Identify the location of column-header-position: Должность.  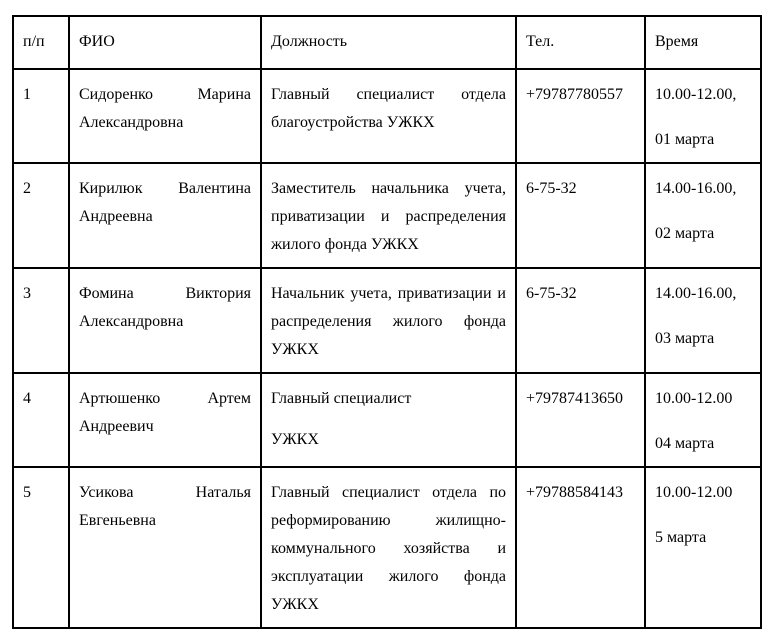
(388, 42).